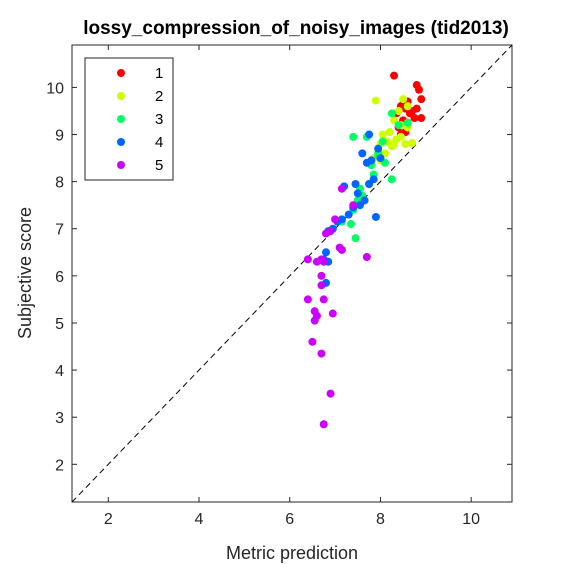  What do you see at coordinates (159, 142) in the screenshot?
I see `legend-label-4: 4` at bounding box center [159, 142].